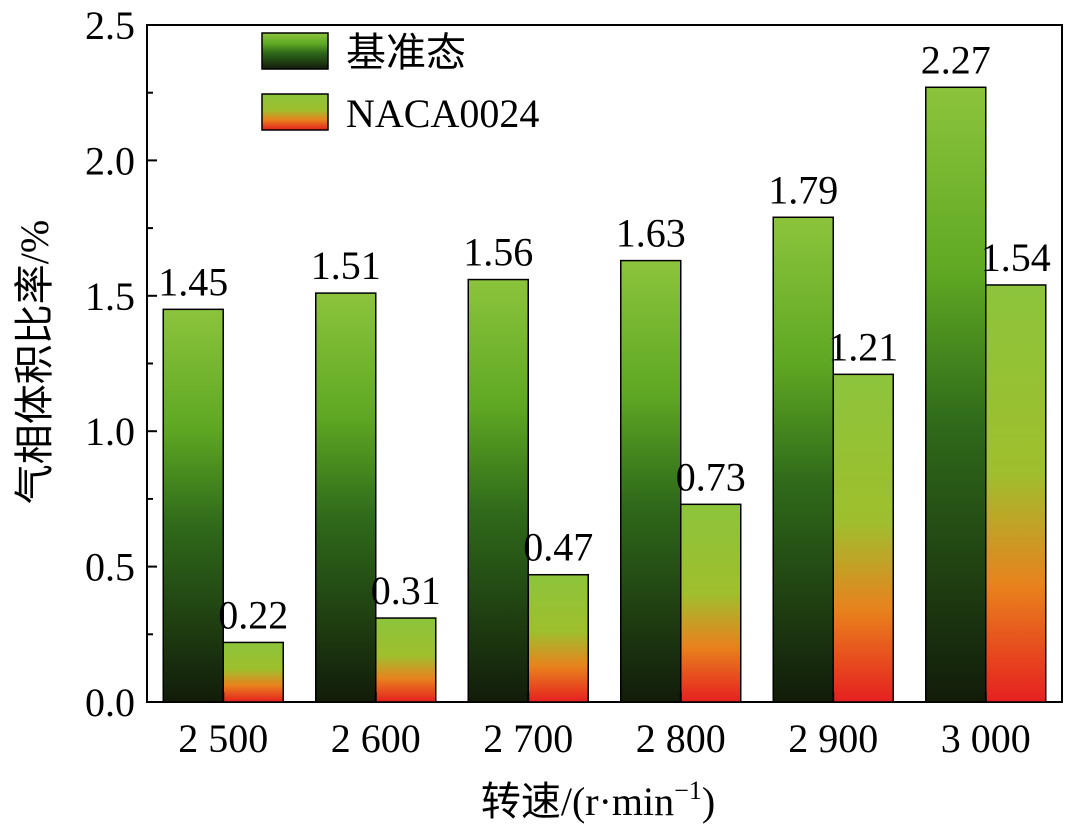 The width and height of the screenshot is (1080, 833). Describe the element at coordinates (651, 233) in the screenshot. I see `bar-base-label: 1.63` at that location.